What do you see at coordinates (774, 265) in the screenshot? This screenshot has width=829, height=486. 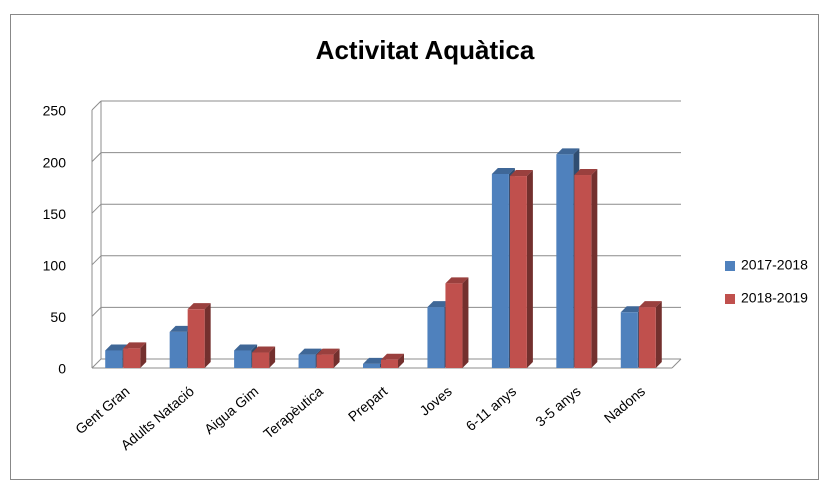 I see `legend-label: 2017-2018` at bounding box center [774, 265].